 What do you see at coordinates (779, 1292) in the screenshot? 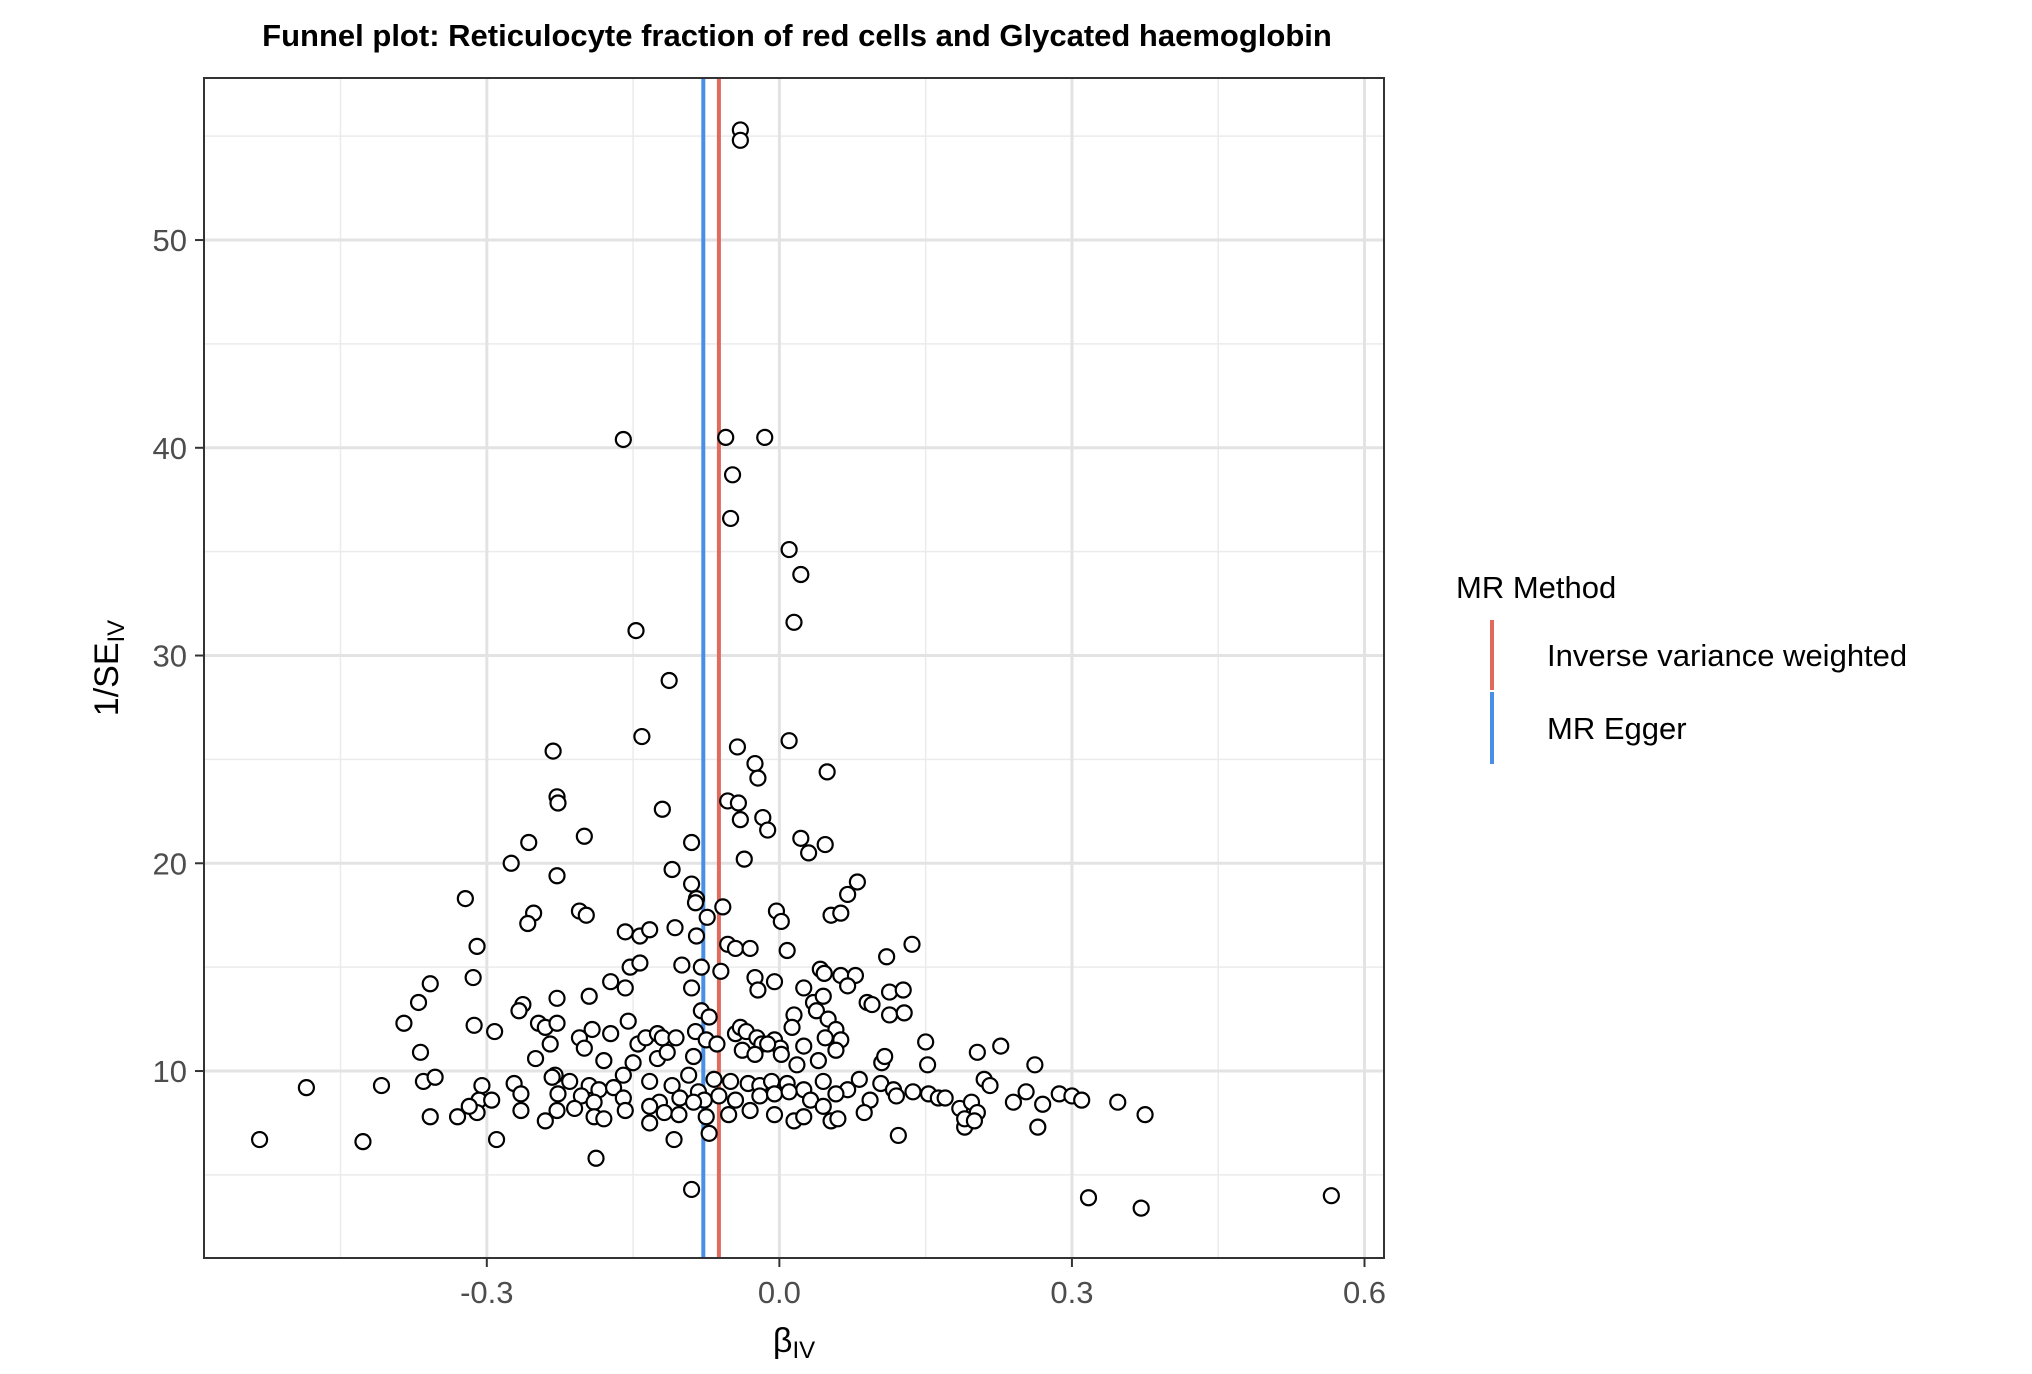
I see `x-tick-label: 0.0` at bounding box center [779, 1292].